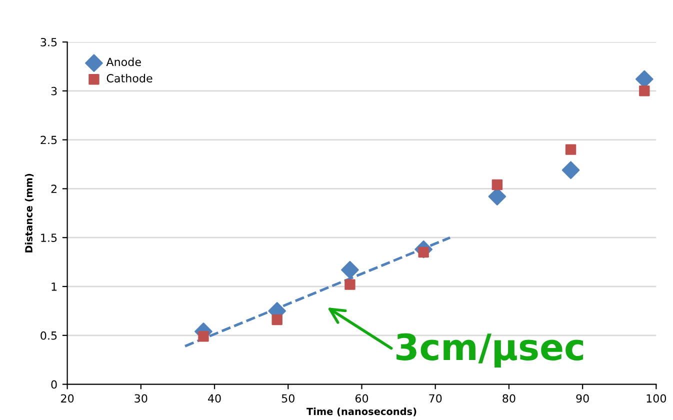  What do you see at coordinates (54, 384) in the screenshot?
I see `y-tick-label: 0` at bounding box center [54, 384].